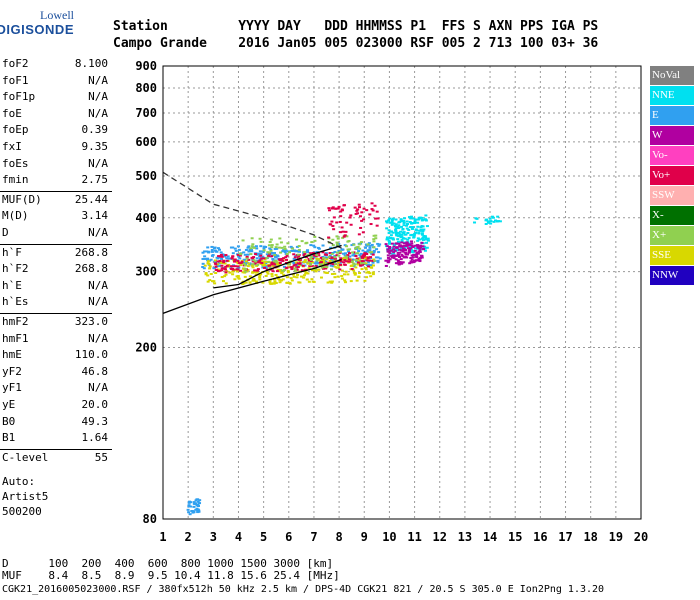 The height and width of the screenshot is (600, 700). Describe the element at coordinates (55, 202) in the screenshot. I see `param-row: MUF(D) 25.44` at that location.